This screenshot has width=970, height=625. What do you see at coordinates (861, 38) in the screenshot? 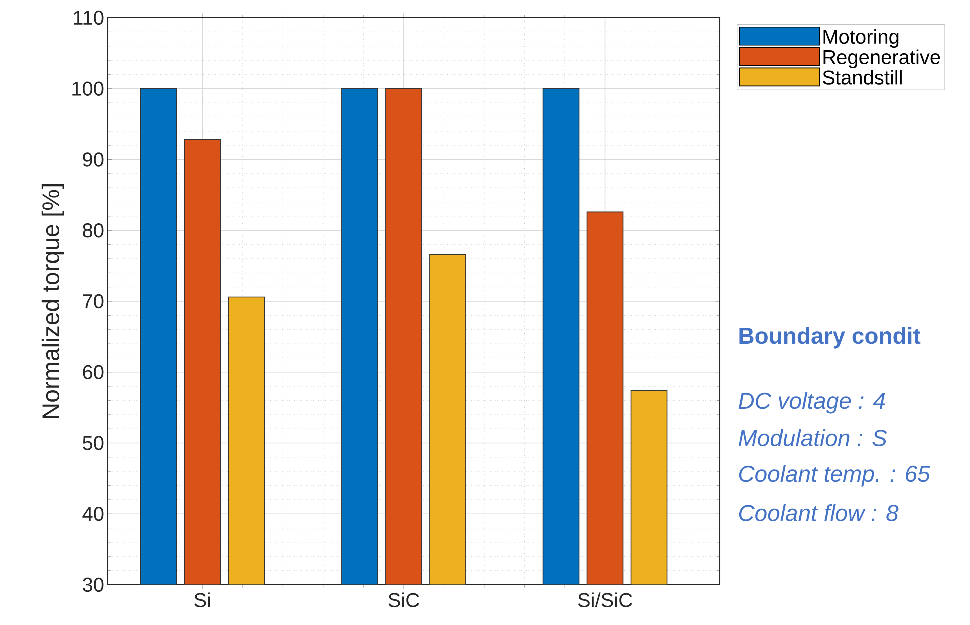
I see `legend-label: Motoring` at bounding box center [861, 38].